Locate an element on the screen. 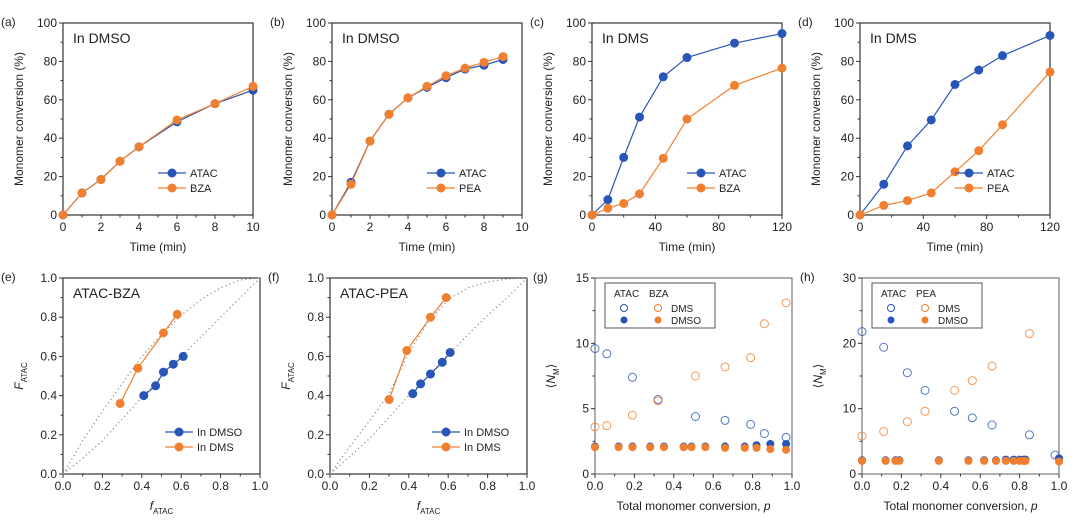  y-tick-label: 100 is located at coordinates (844, 23).